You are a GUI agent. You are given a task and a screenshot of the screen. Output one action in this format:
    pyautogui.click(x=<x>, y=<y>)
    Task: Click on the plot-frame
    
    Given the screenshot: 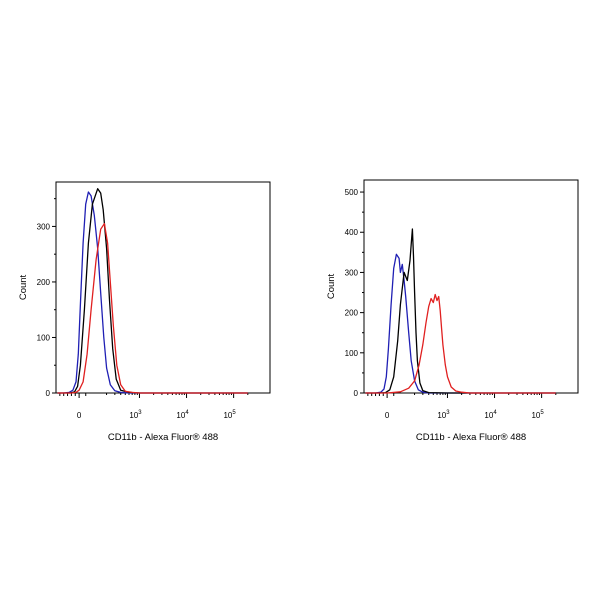 What is the action you would take?
    pyautogui.click(x=163, y=287)
    